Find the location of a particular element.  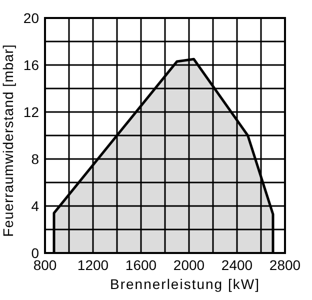

x-tick-label: 1600 is located at coordinates (141, 265).